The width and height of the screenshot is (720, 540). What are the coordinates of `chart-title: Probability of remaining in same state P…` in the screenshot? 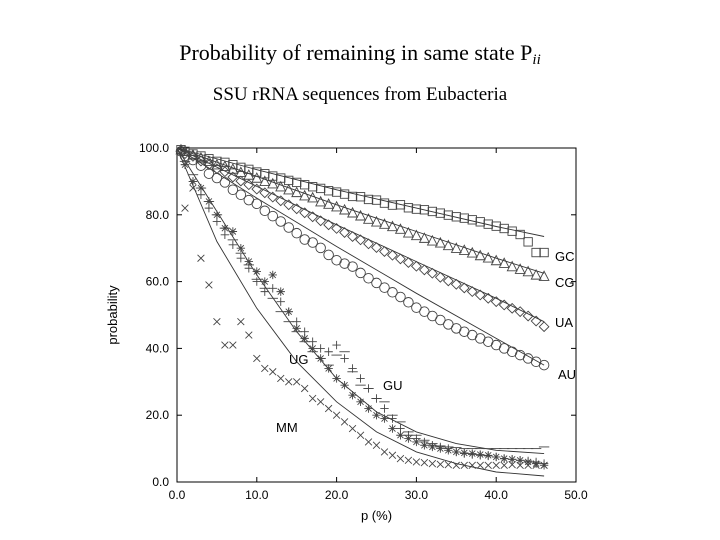 It's located at (360, 54).